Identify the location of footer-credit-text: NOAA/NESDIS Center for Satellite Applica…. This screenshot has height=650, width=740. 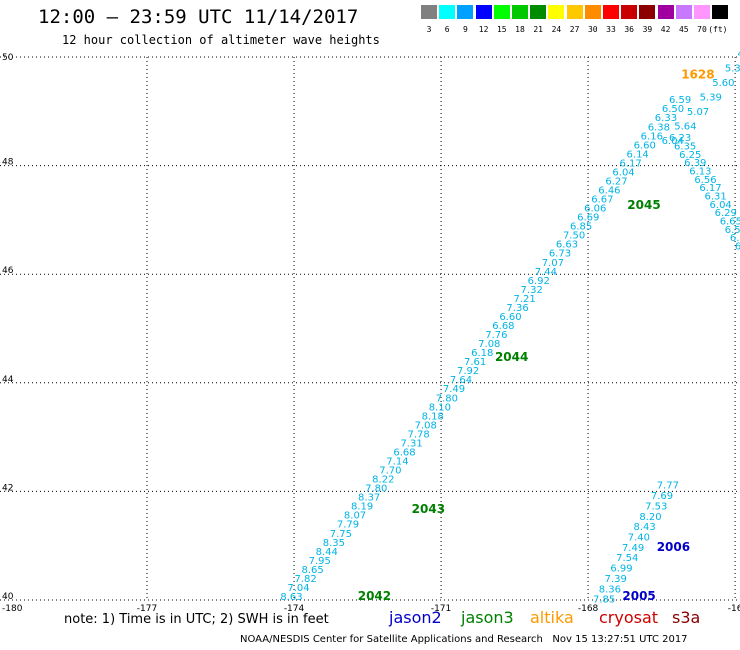
(391, 639).